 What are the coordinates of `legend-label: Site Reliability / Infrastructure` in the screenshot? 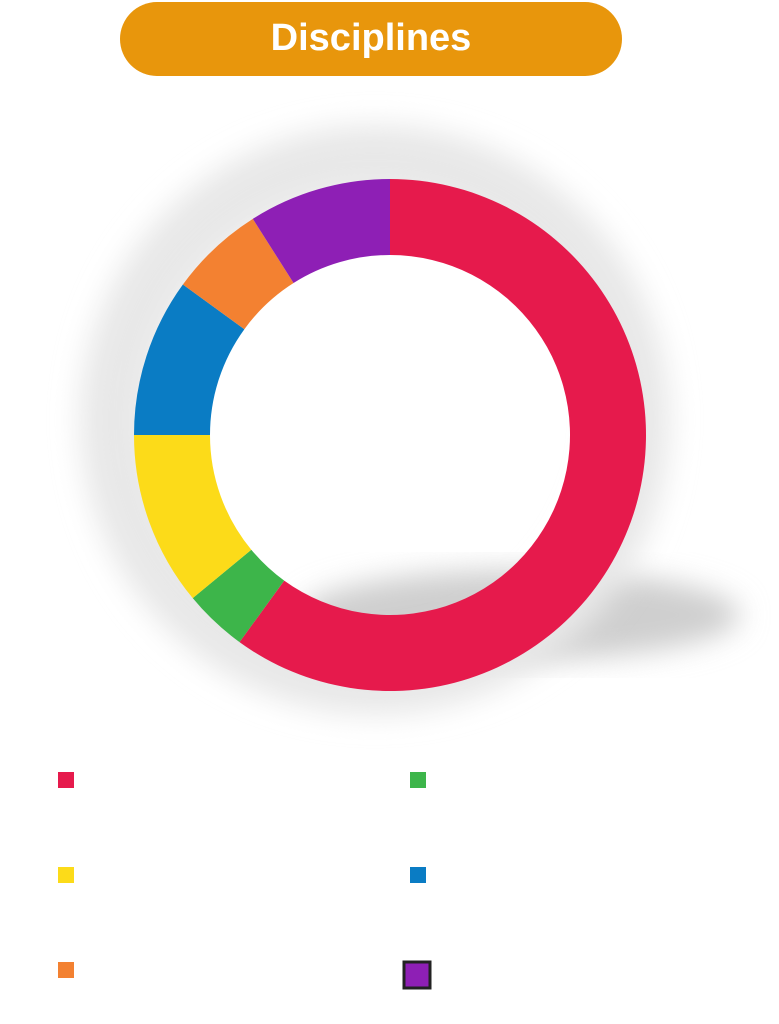 It's located at (606, 973).